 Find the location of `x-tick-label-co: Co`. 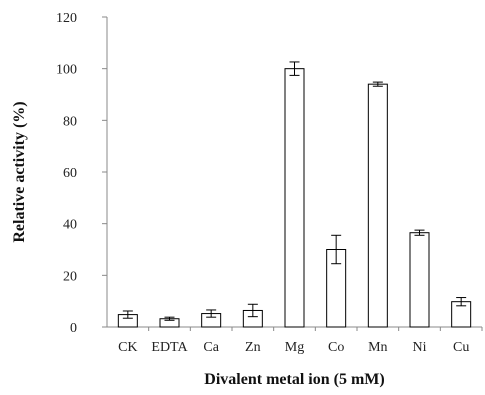

x-tick-label-co: Co is located at coordinates (336, 347).